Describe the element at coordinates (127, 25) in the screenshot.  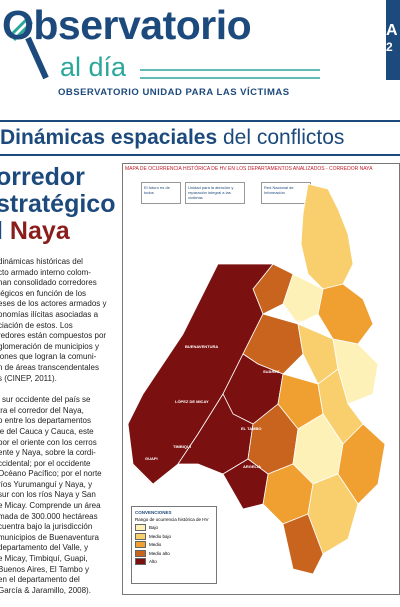
I see `logo-title: Observatorio` at that location.